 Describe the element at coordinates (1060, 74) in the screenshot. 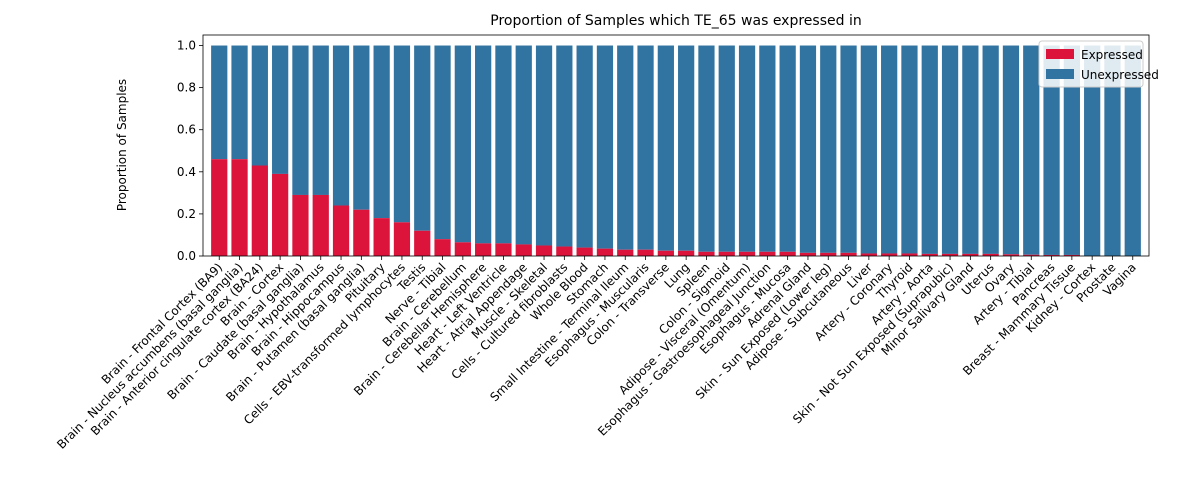

I see `legend-swatch-unexpressed` at that location.